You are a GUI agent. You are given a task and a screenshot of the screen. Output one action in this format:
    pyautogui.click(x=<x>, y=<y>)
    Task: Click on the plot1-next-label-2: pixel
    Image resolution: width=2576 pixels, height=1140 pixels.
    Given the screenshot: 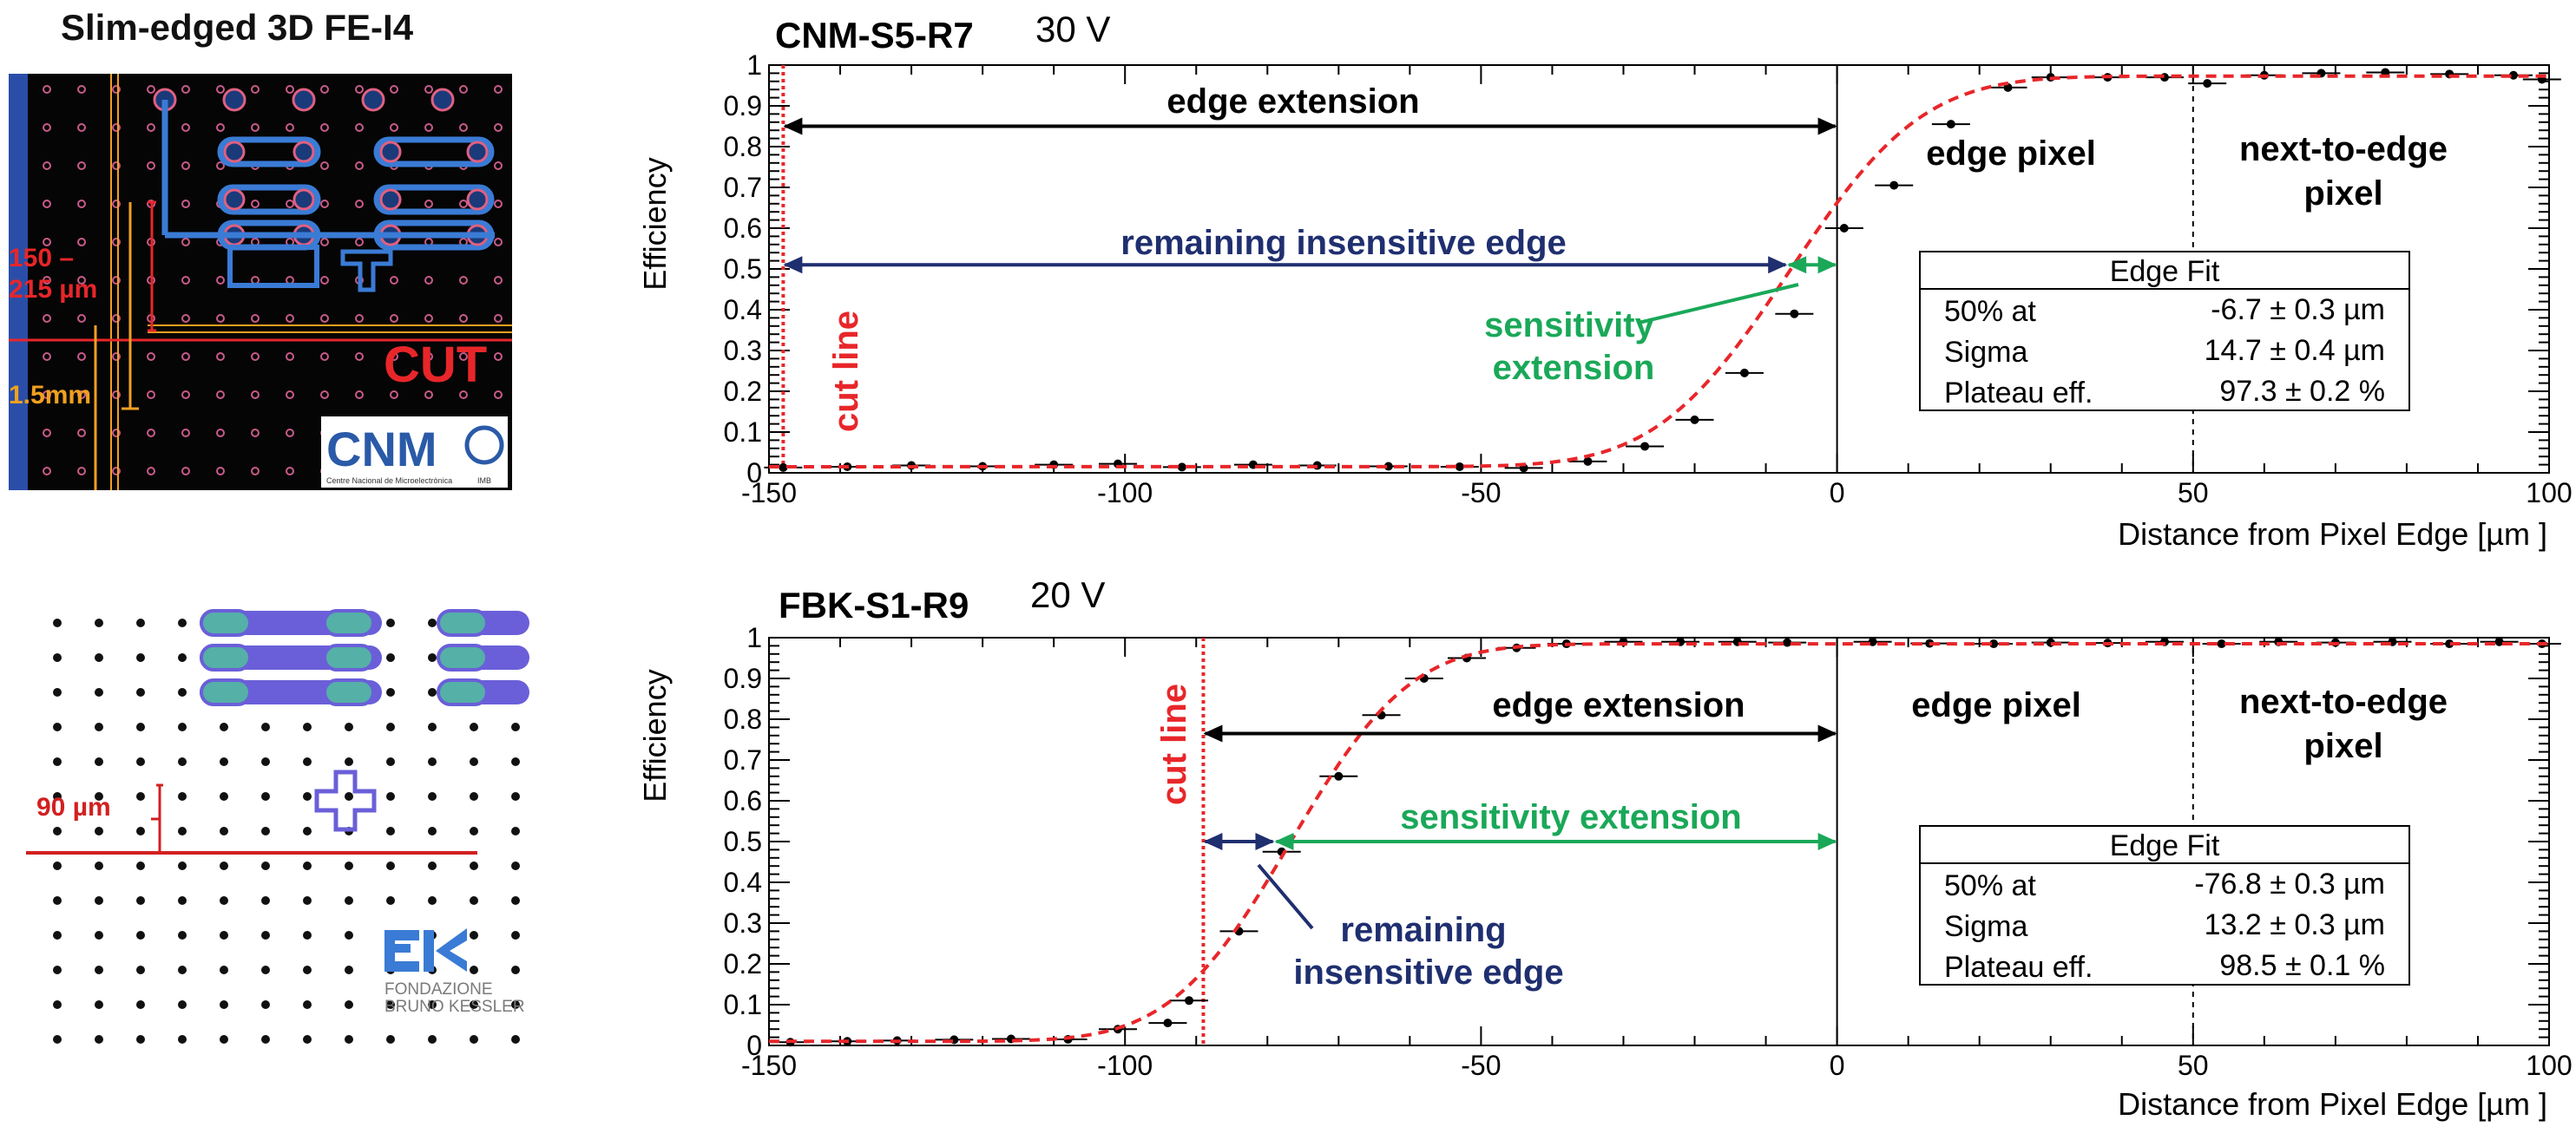 What is the action you would take?
    pyautogui.click(x=2342, y=193)
    